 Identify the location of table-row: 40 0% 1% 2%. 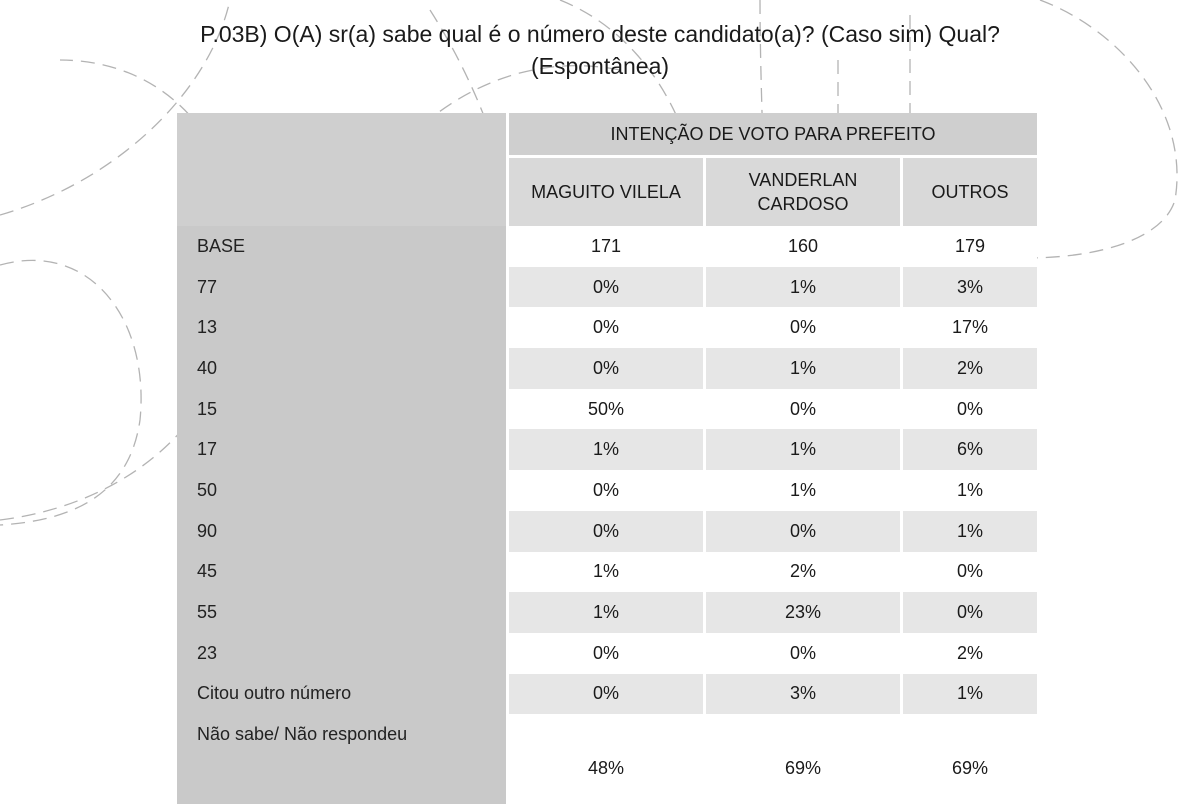
(607, 368).